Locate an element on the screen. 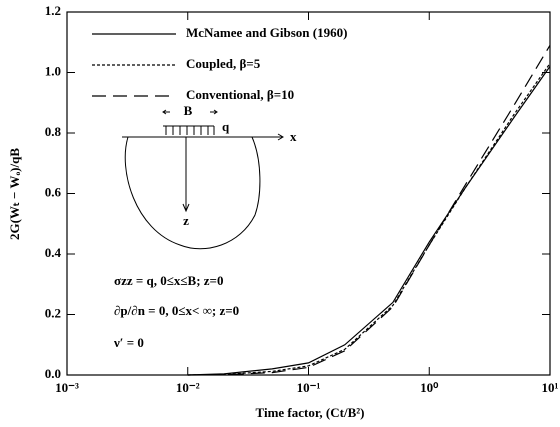 The image size is (560, 427). x-tick-label: 10¹ is located at coordinates (550, 387).